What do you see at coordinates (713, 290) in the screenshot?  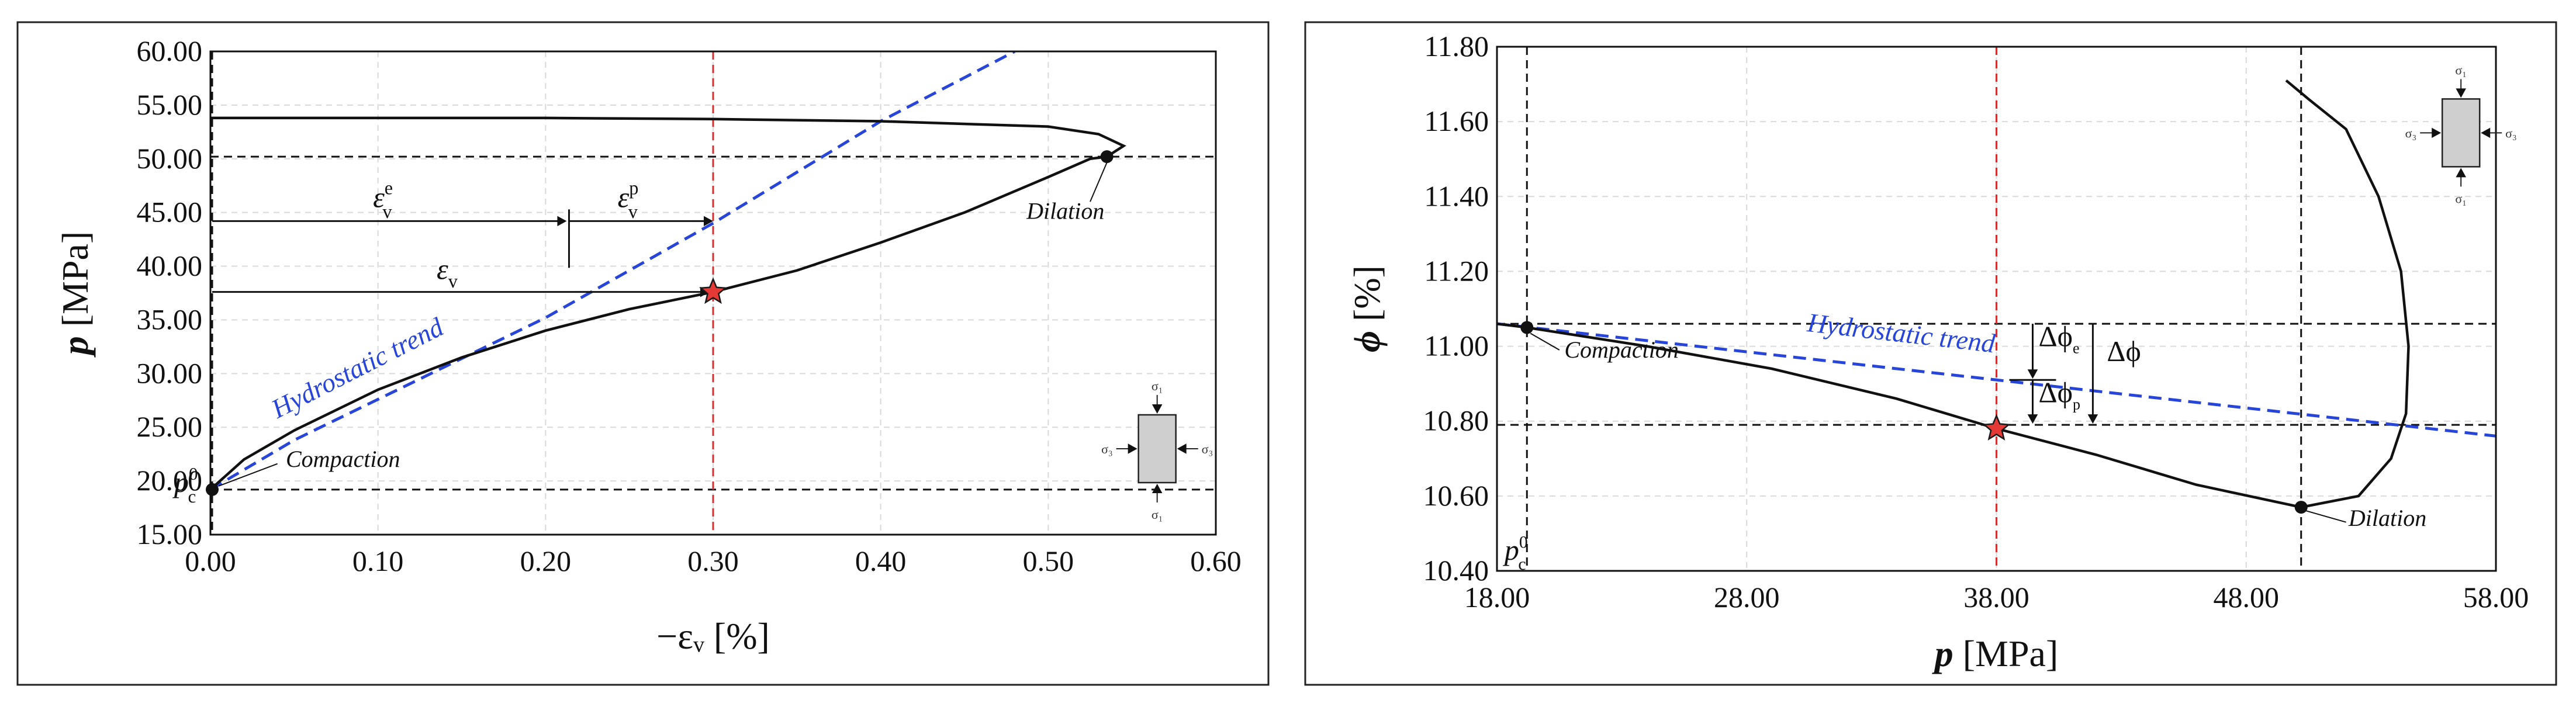 I see `left-star-point` at bounding box center [713, 290].